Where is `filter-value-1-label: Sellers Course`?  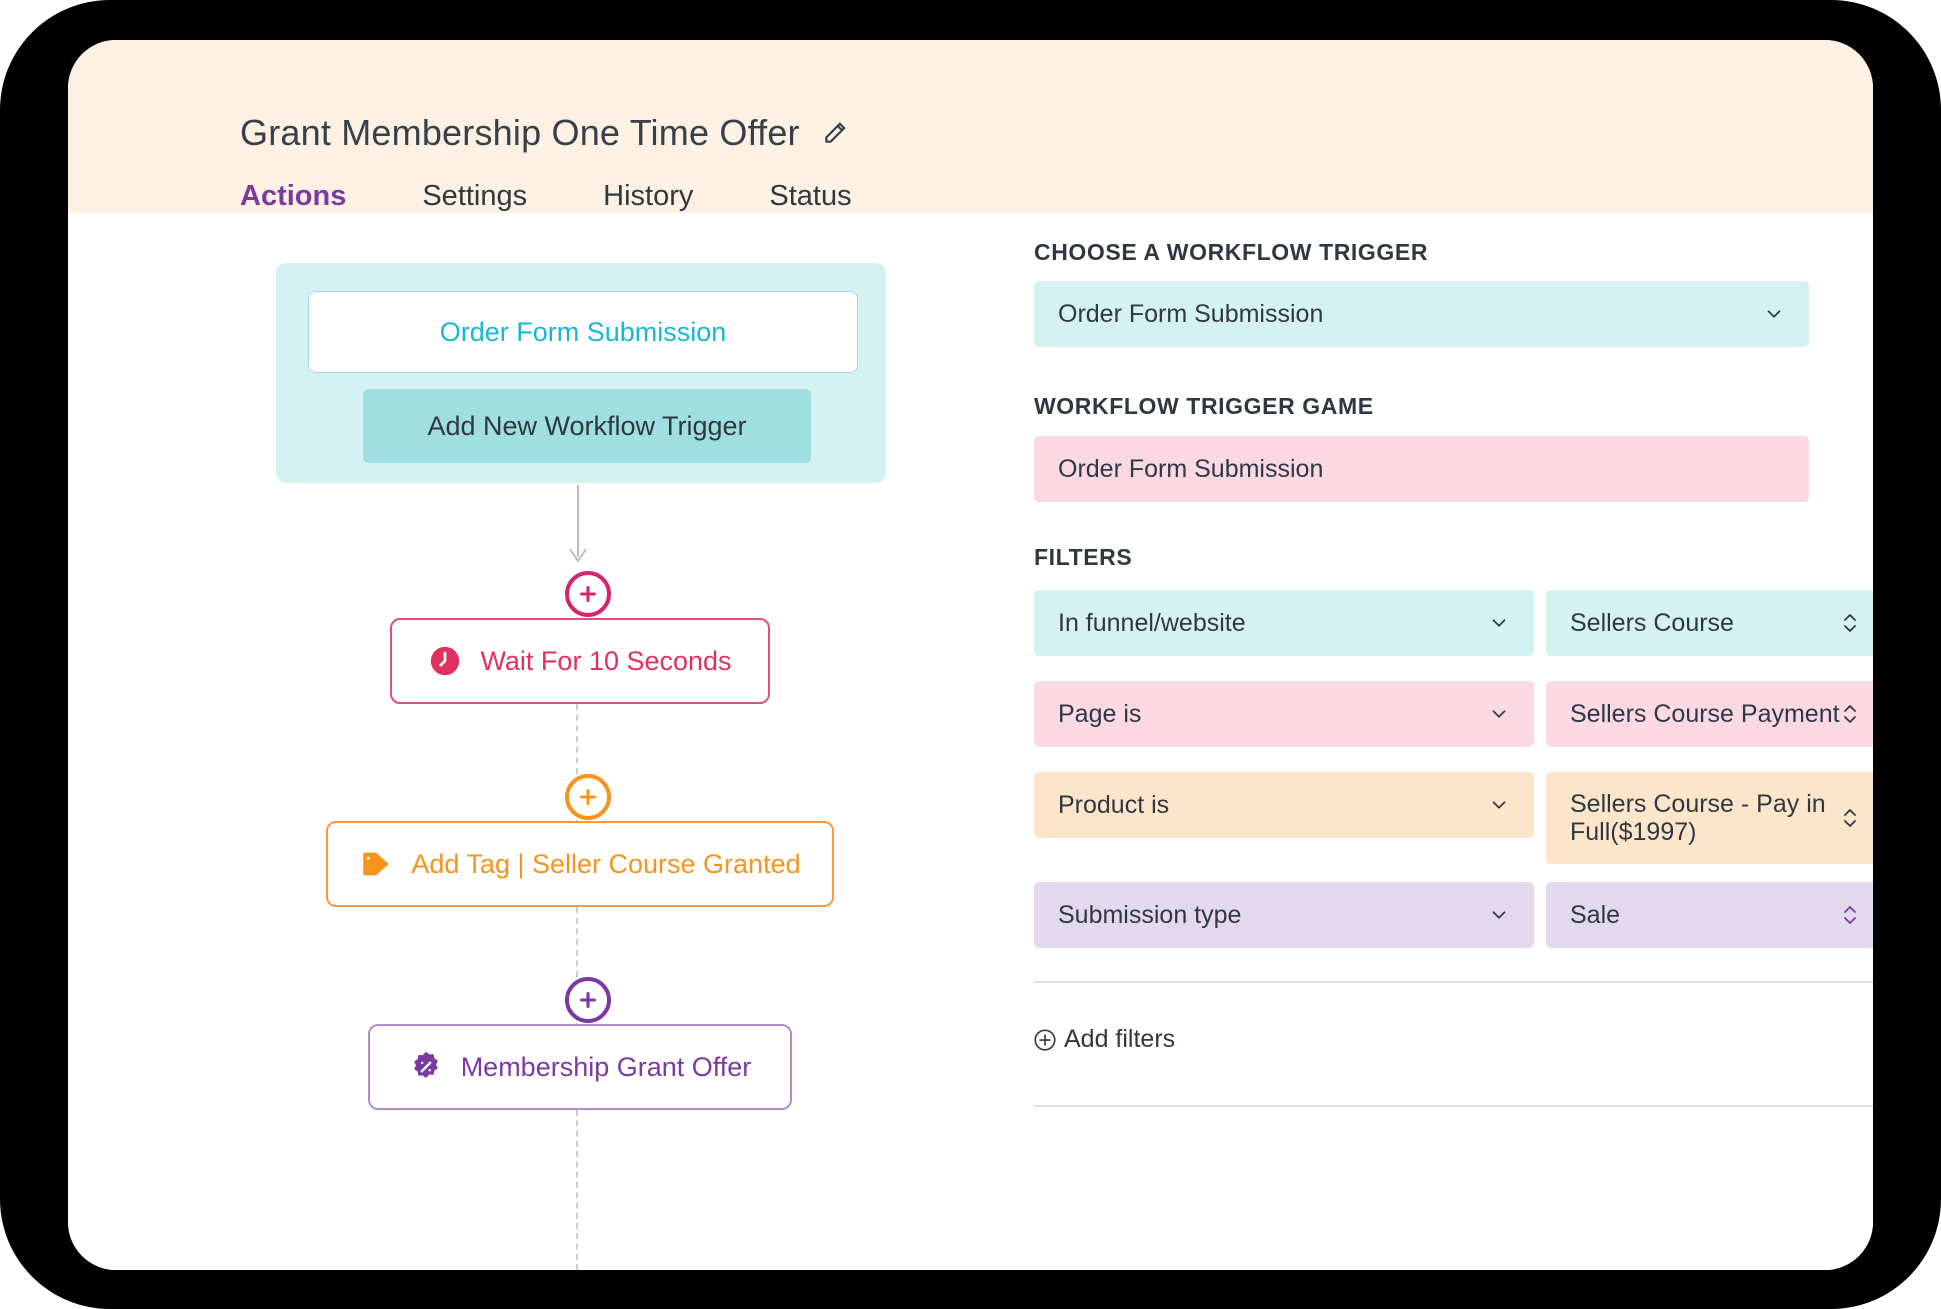 filter-value-1-label: Sellers Course is located at coordinates (1652, 622).